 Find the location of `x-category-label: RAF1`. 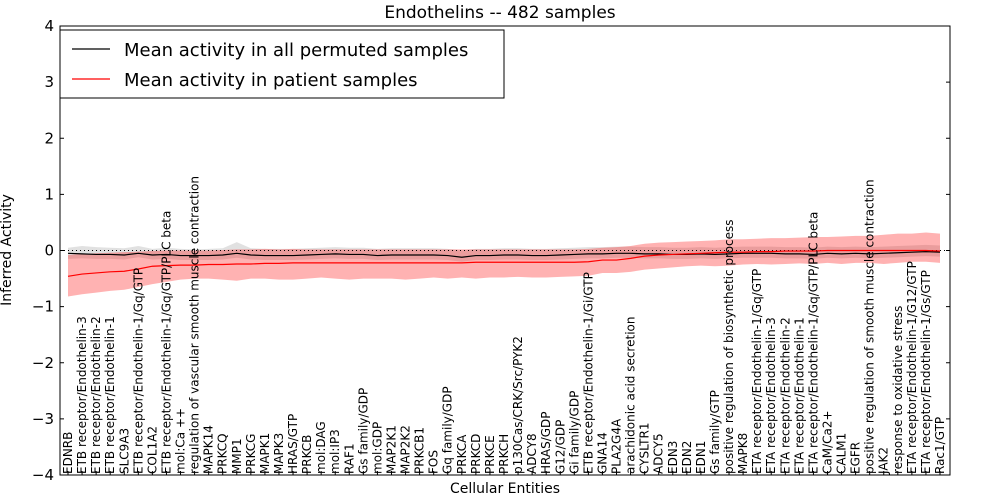

x-category-label: RAF1 is located at coordinates (349, 458).